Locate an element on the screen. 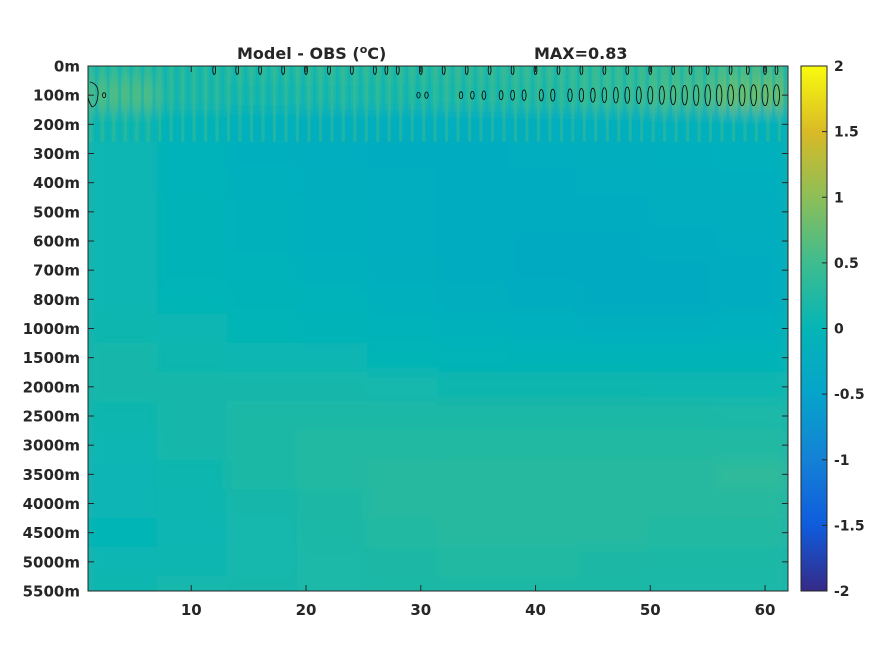  y-tick-label: 1000m is located at coordinates (51, 329).